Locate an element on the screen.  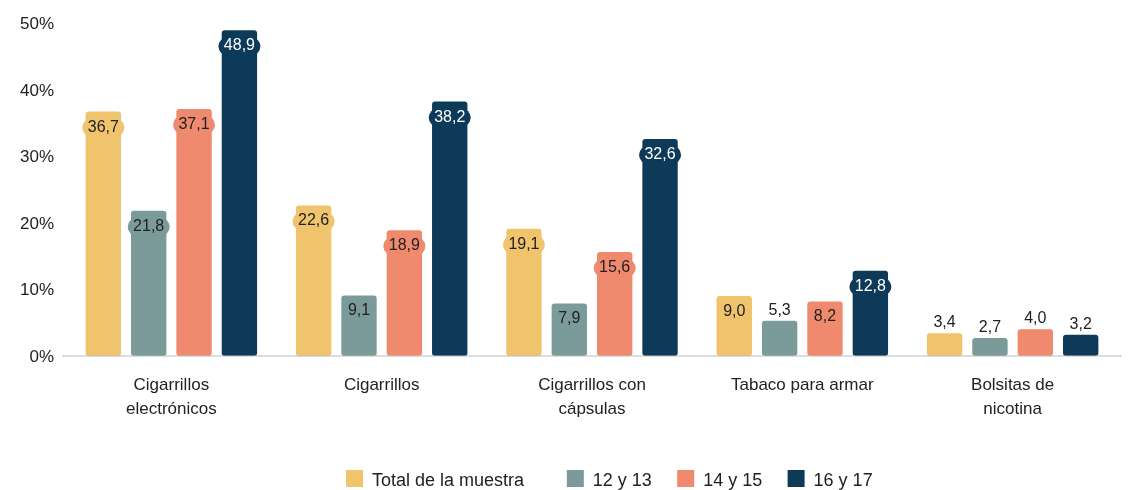
data-label: 18,9 is located at coordinates (404, 245).